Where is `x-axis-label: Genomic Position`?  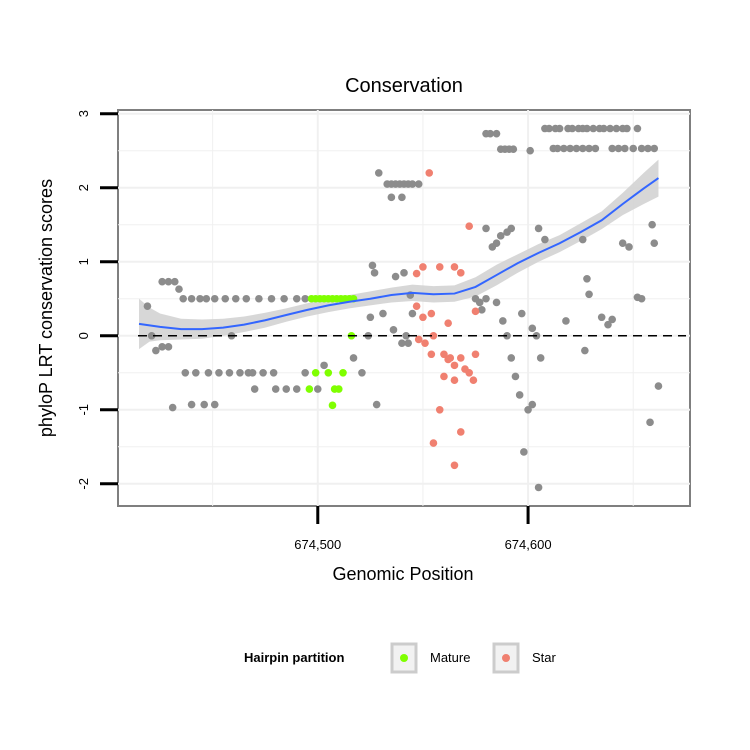
x-axis-label: Genomic Position is located at coordinates (402, 574).